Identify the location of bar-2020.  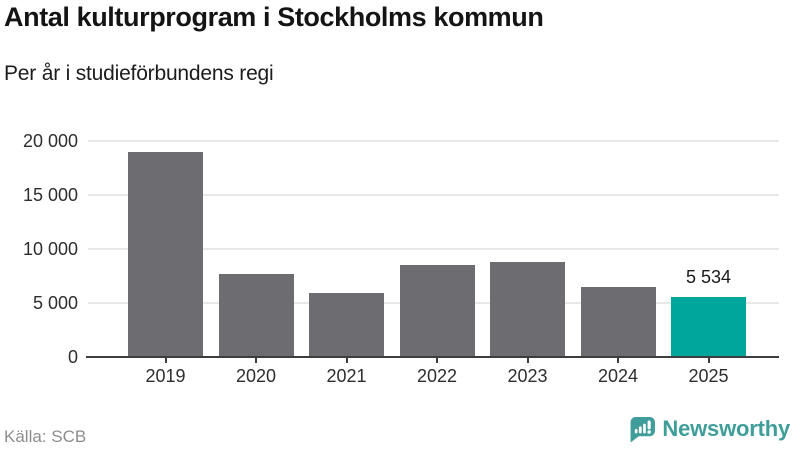
(256, 315).